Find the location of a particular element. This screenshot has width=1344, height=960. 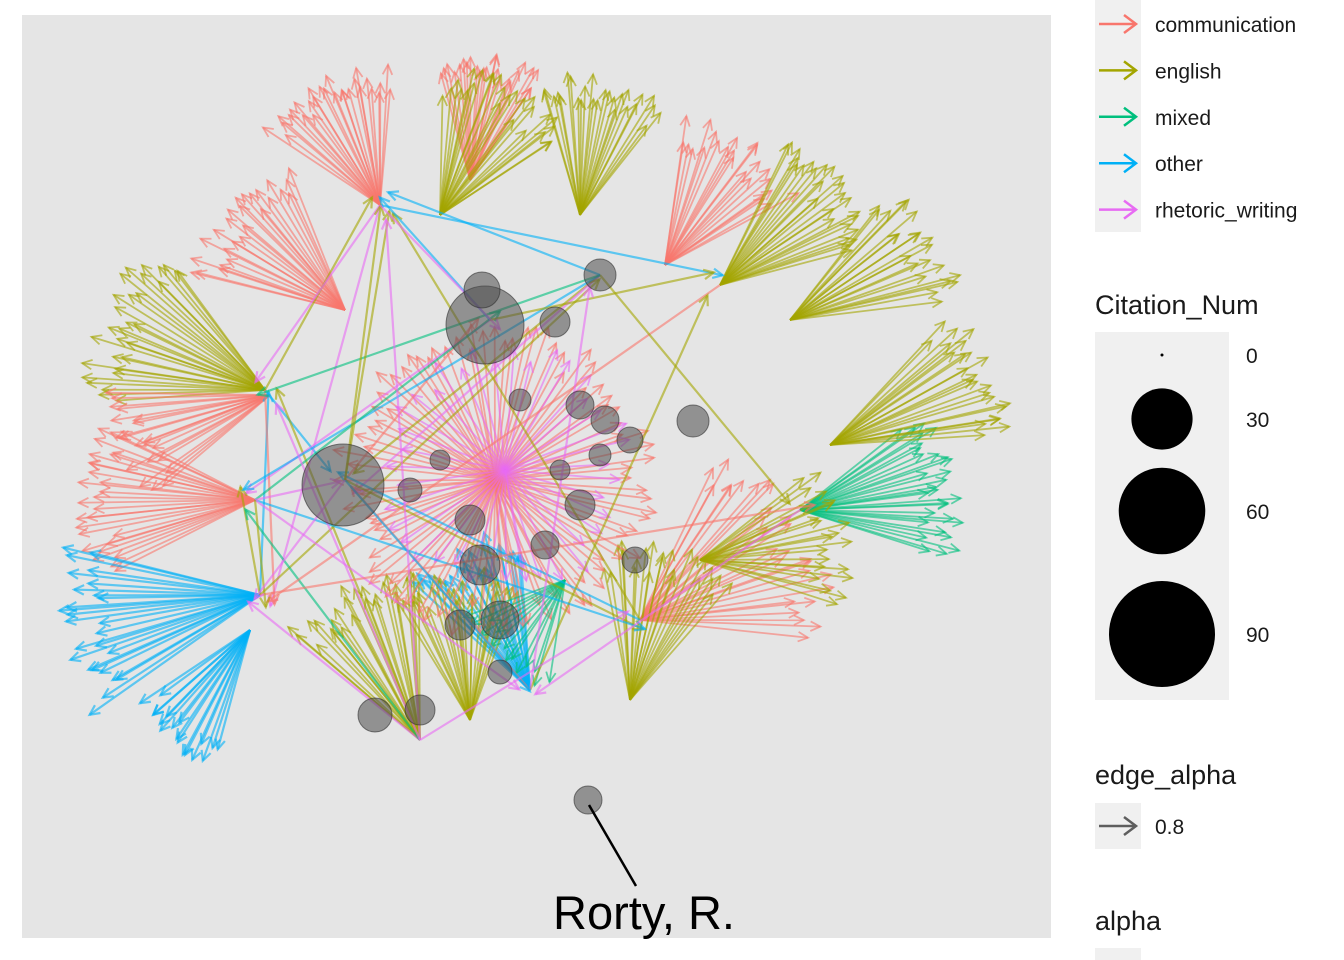

color-legend-item: other is located at coordinates (1151, 164).